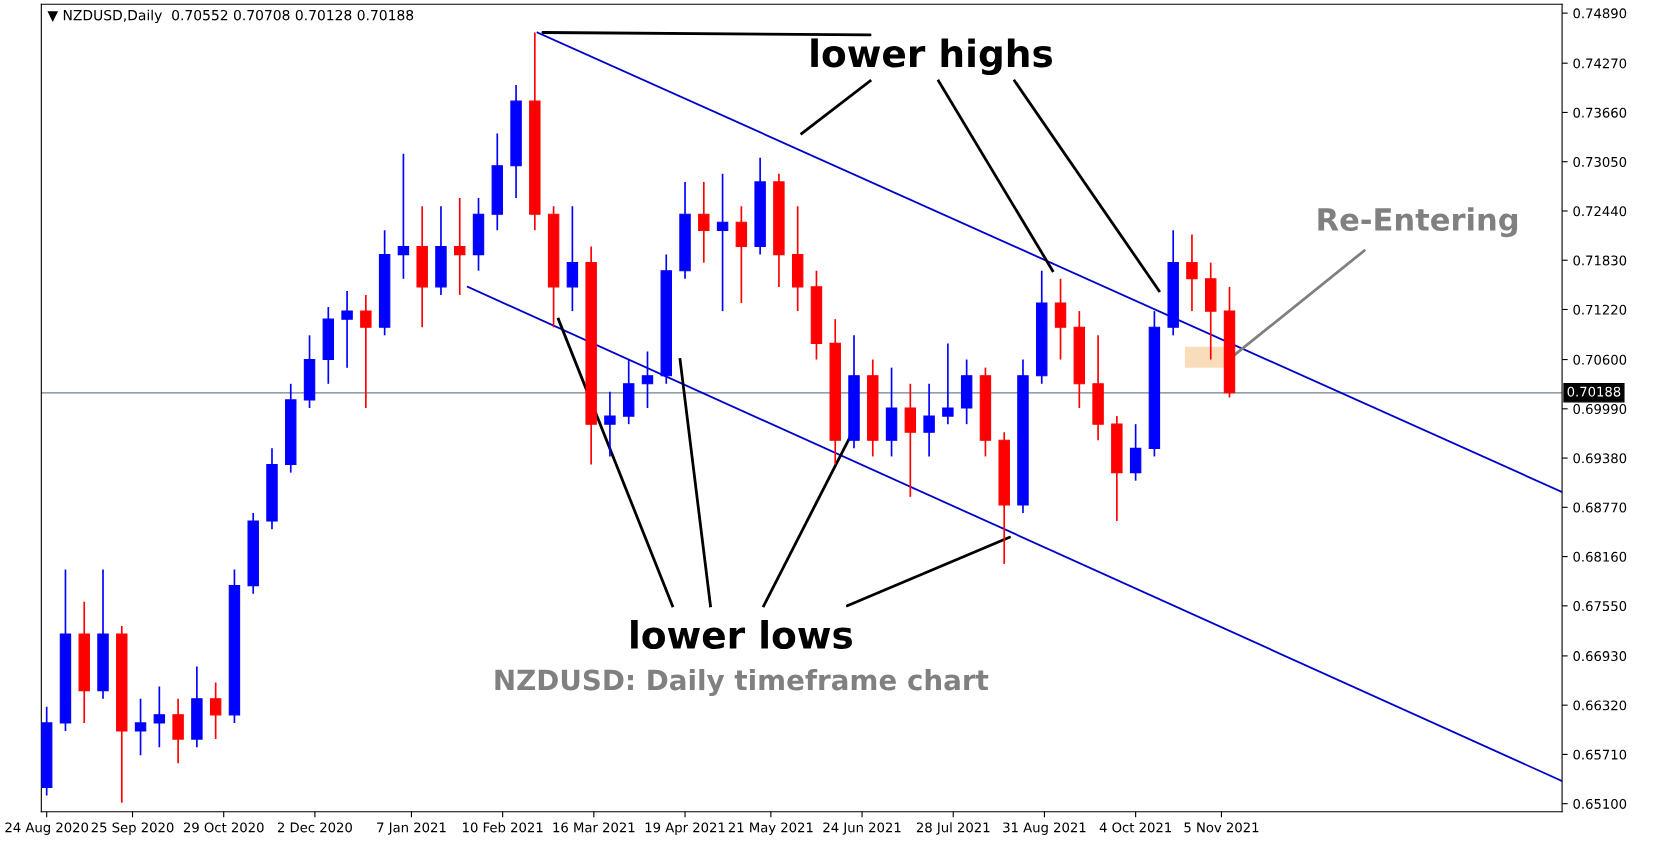 This screenshot has height=850, width=1653. What do you see at coordinates (1418, 222) in the screenshot?
I see `annotation: Re-Entering` at bounding box center [1418, 222].